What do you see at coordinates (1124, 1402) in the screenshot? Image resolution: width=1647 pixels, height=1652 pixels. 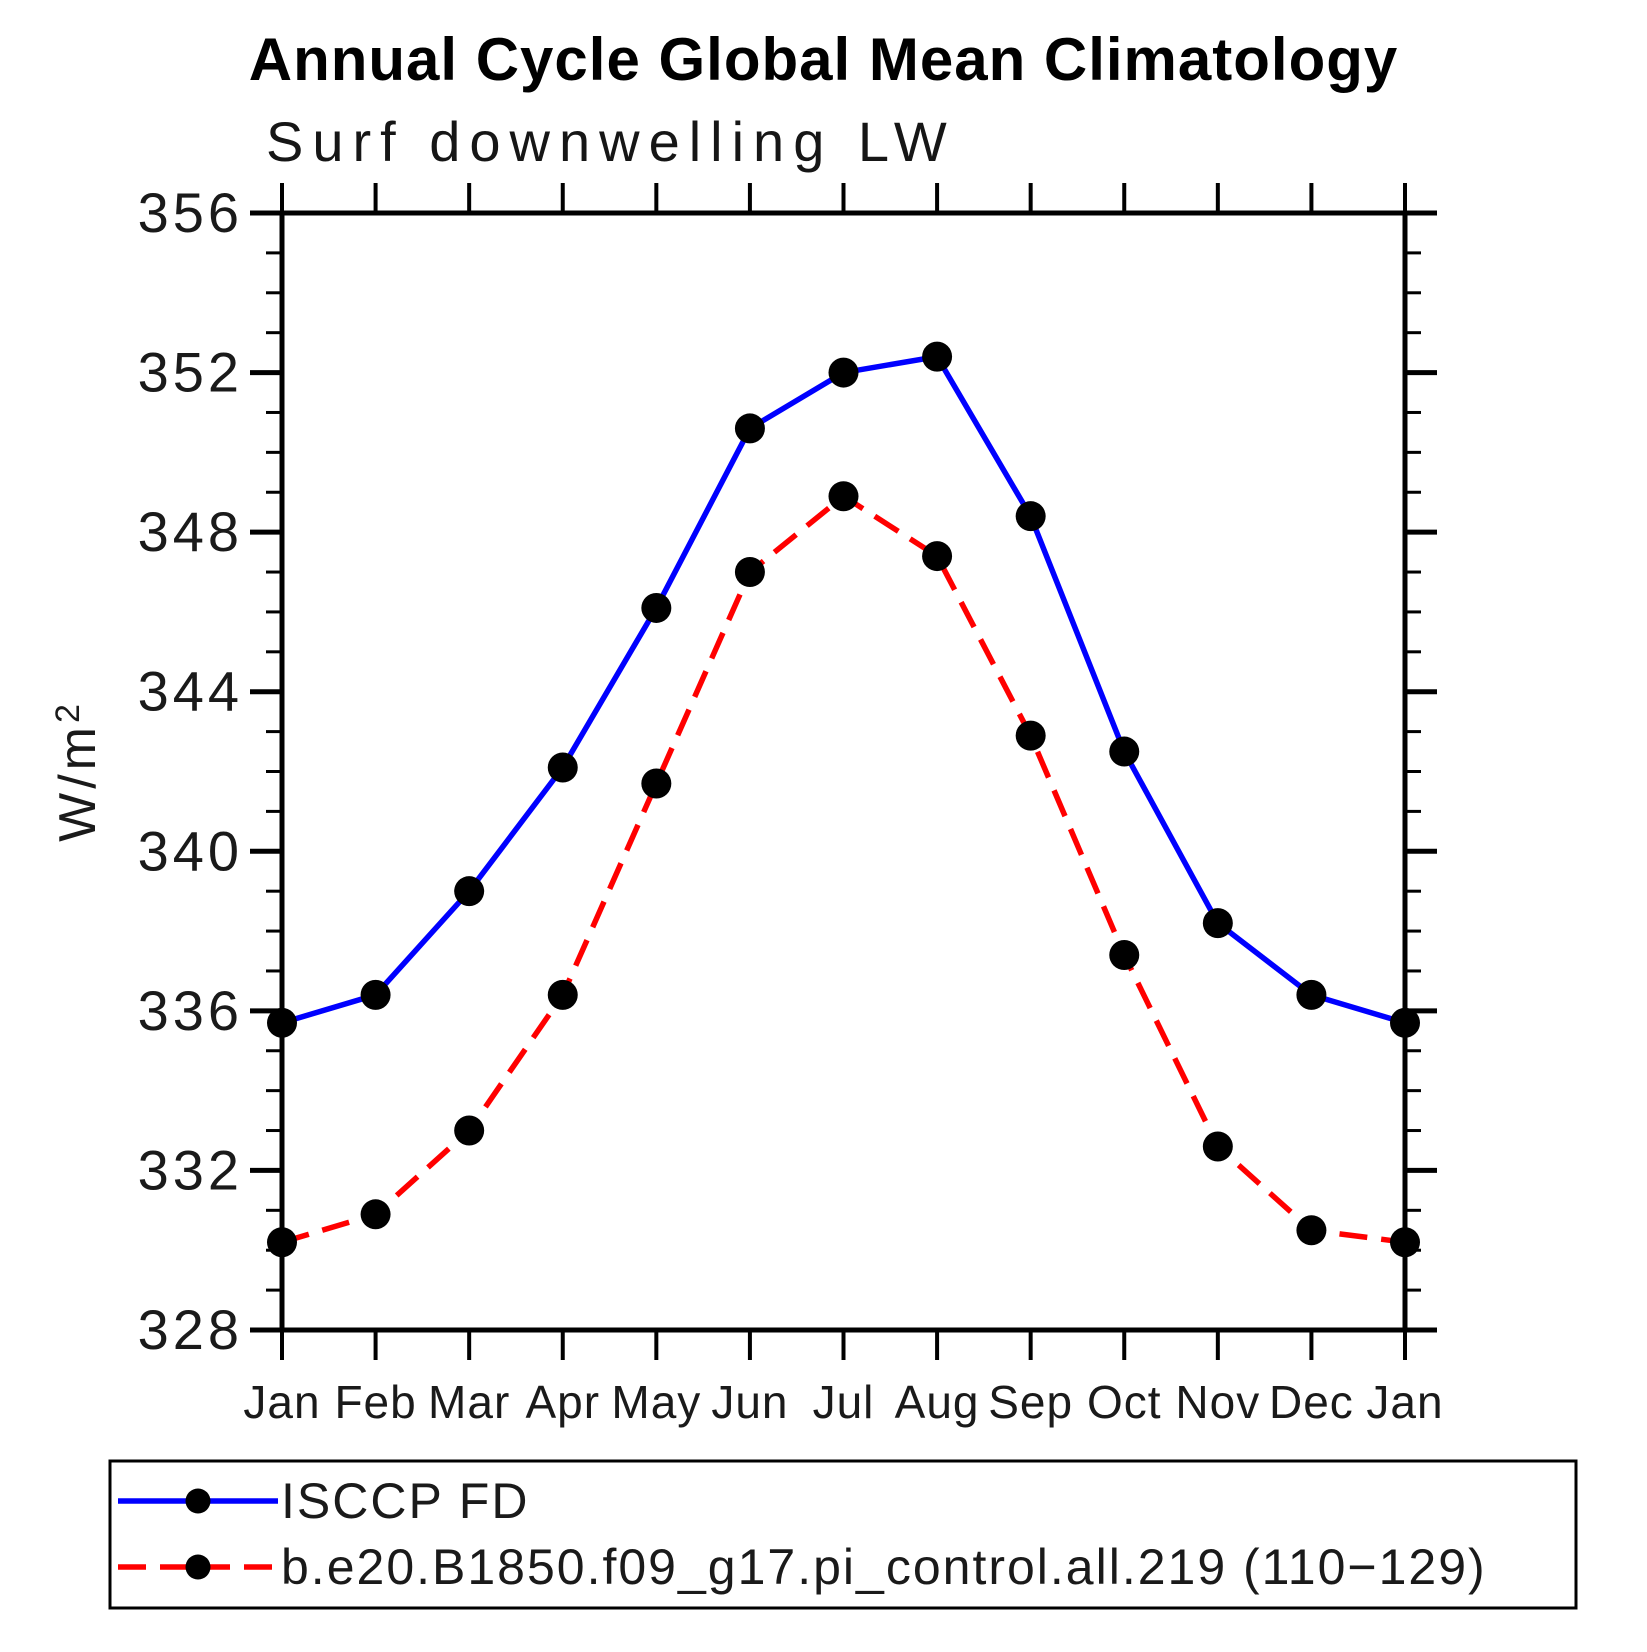 I see `x-tick-label: Oct` at bounding box center [1124, 1402].